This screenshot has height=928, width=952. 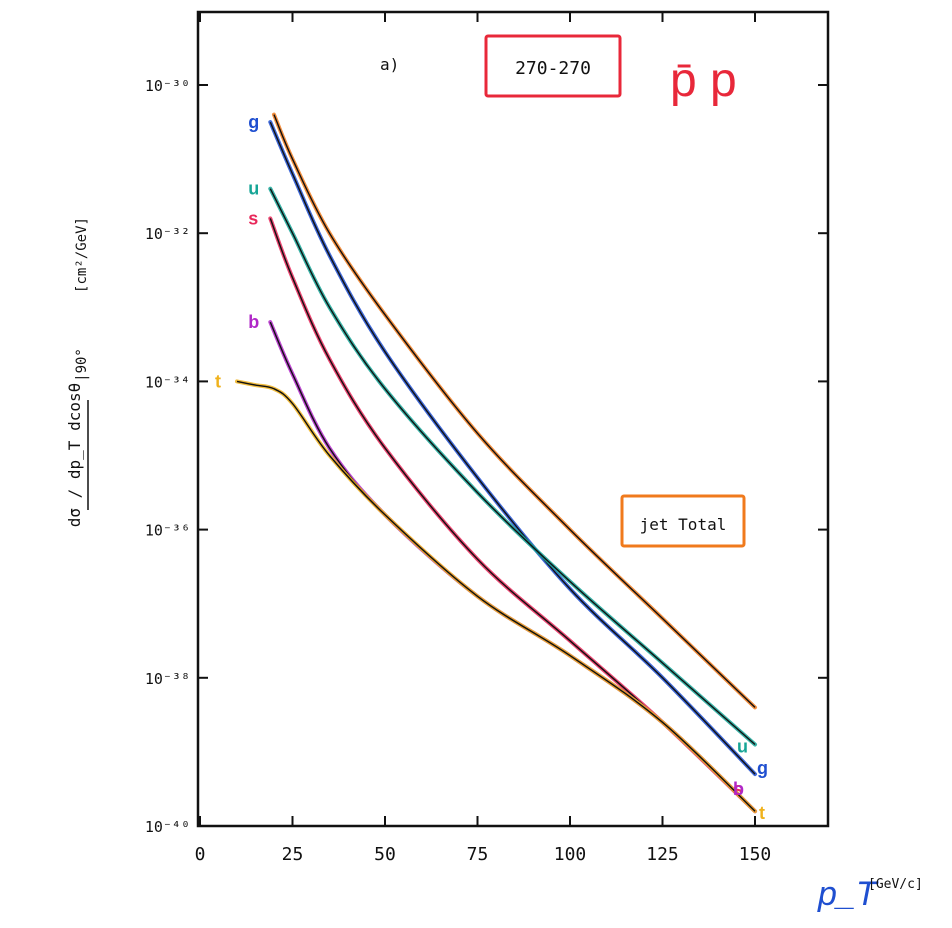 I want to click on series-label-end: u, so click(x=742, y=746).